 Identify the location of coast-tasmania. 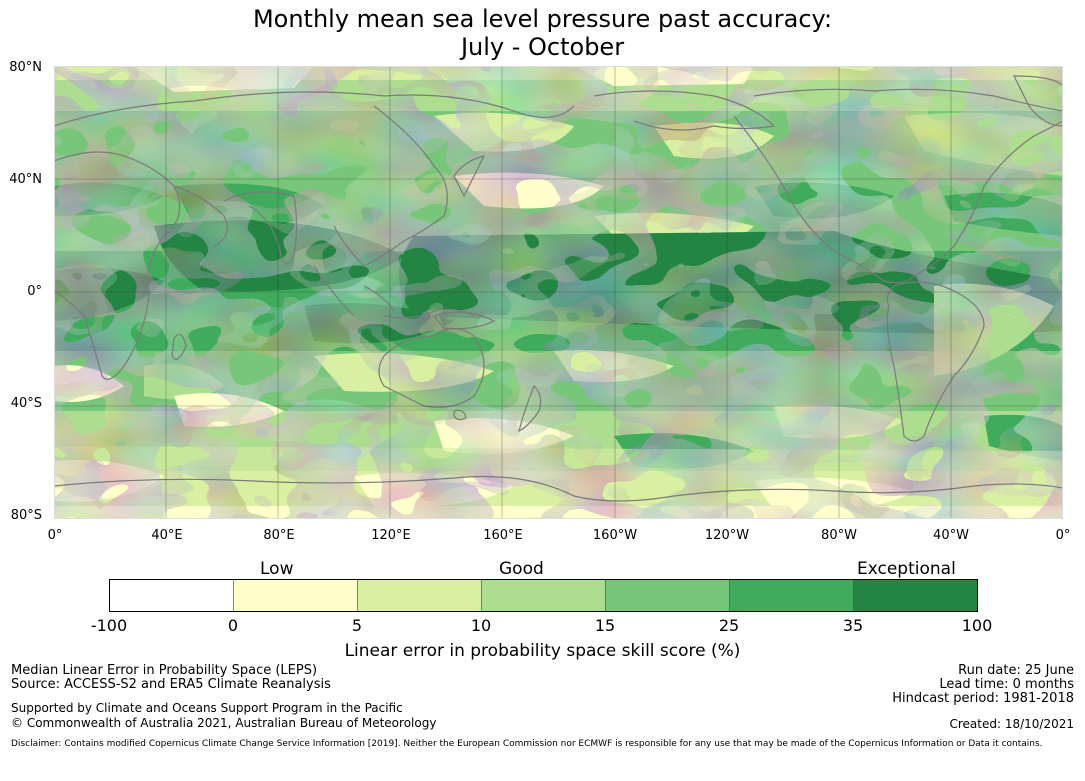
(460, 415).